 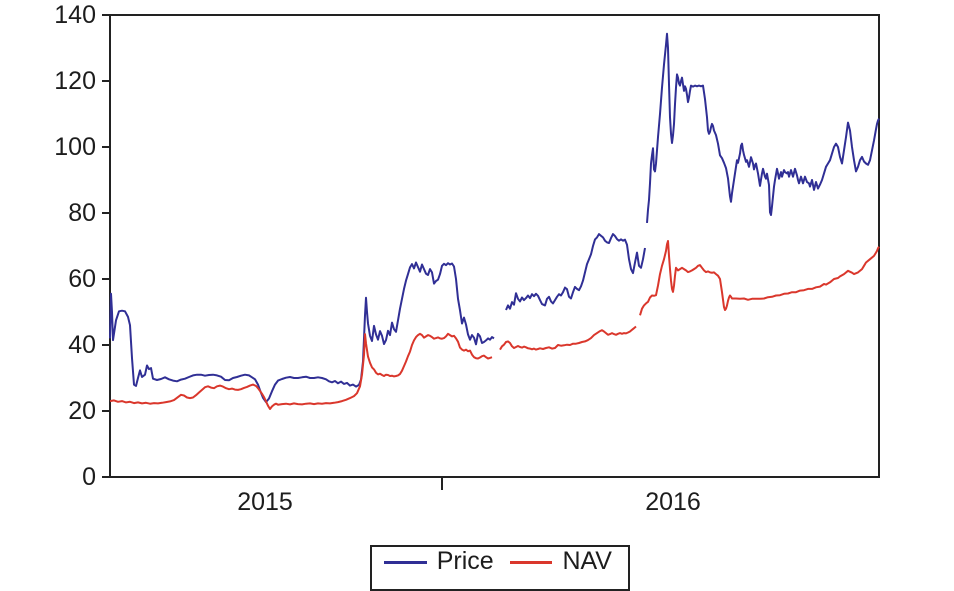 I want to click on y-axis-tick-label: 60, so click(x=82, y=279).